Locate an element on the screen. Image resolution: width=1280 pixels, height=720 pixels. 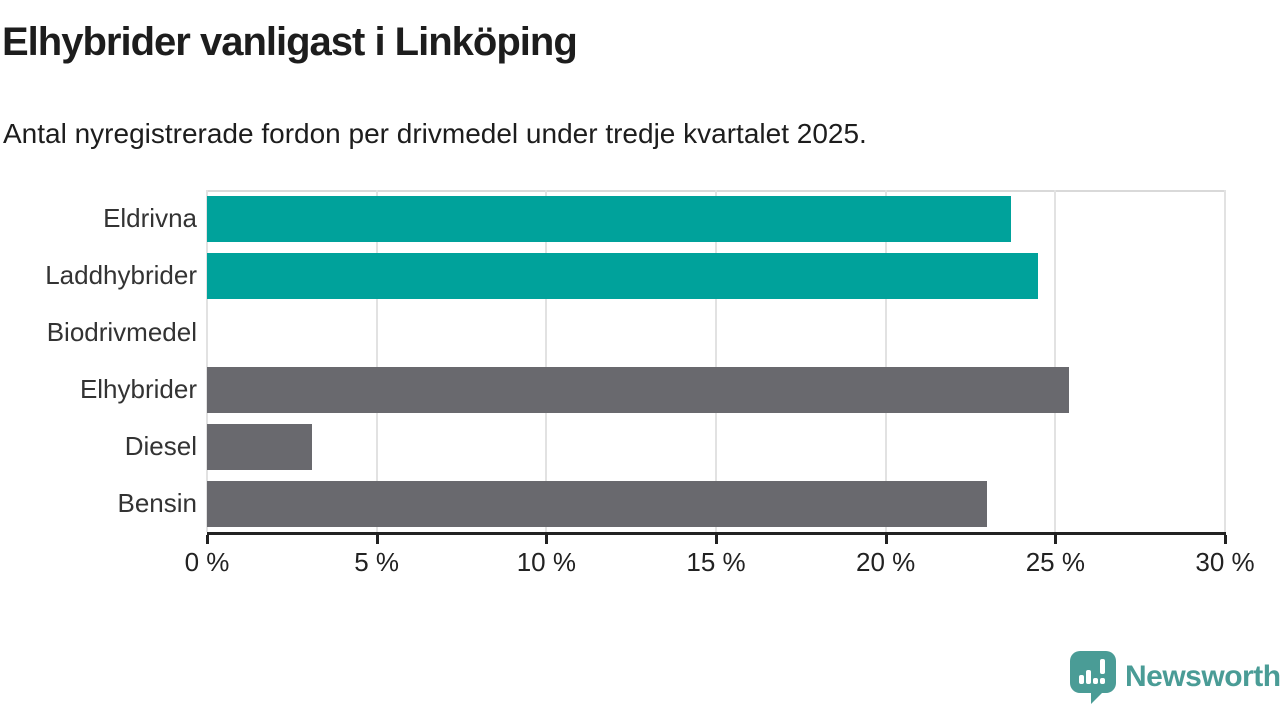
category-label-laddhybrider: Laddhybrider is located at coordinates (121, 275).